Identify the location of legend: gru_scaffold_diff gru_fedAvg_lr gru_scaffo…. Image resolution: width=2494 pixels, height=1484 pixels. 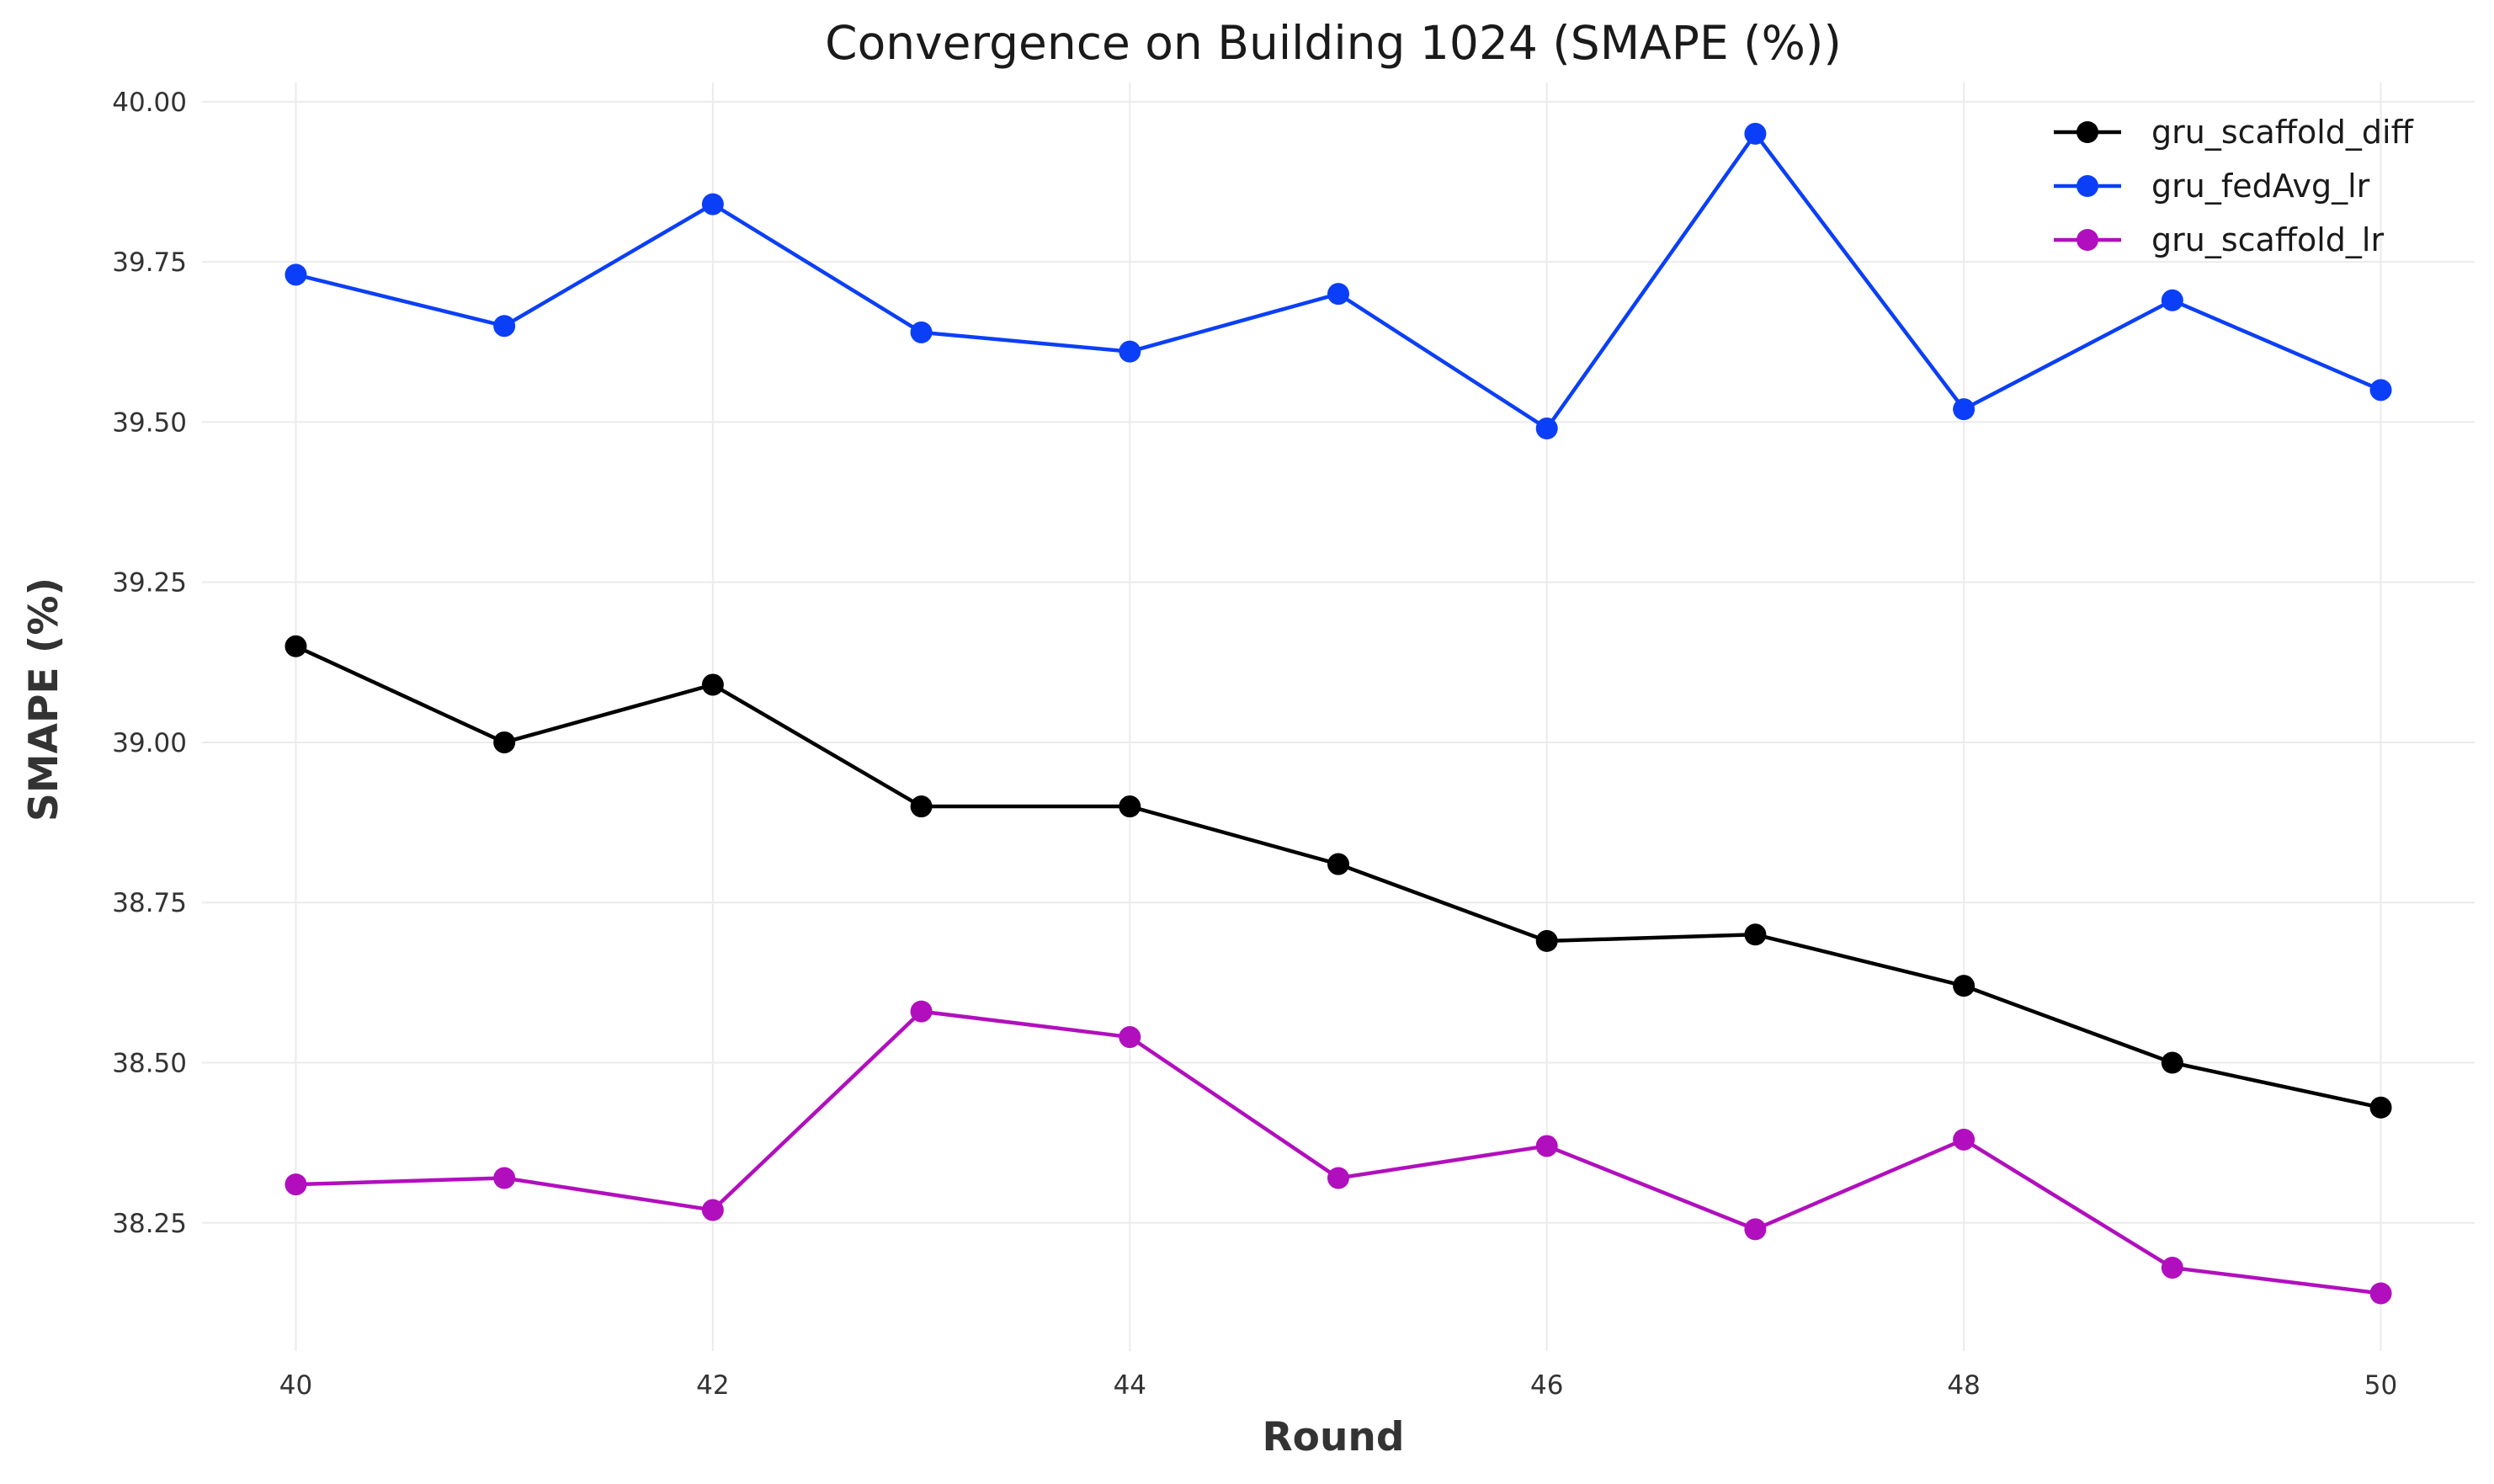
(2234, 186).